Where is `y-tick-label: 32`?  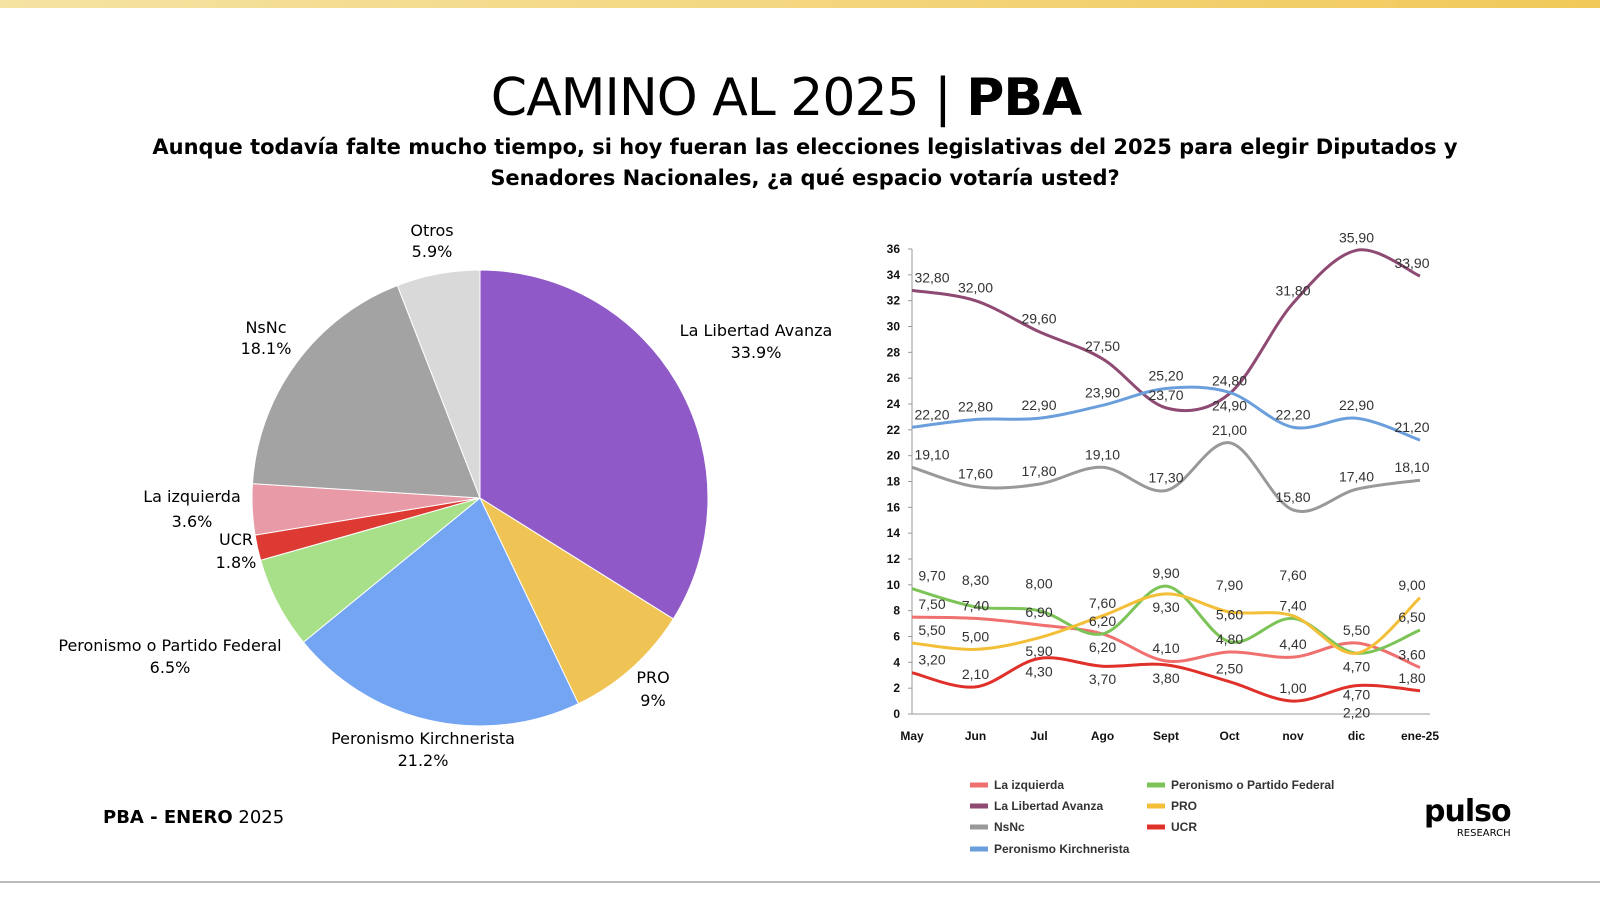 y-tick-label: 32 is located at coordinates (894, 301).